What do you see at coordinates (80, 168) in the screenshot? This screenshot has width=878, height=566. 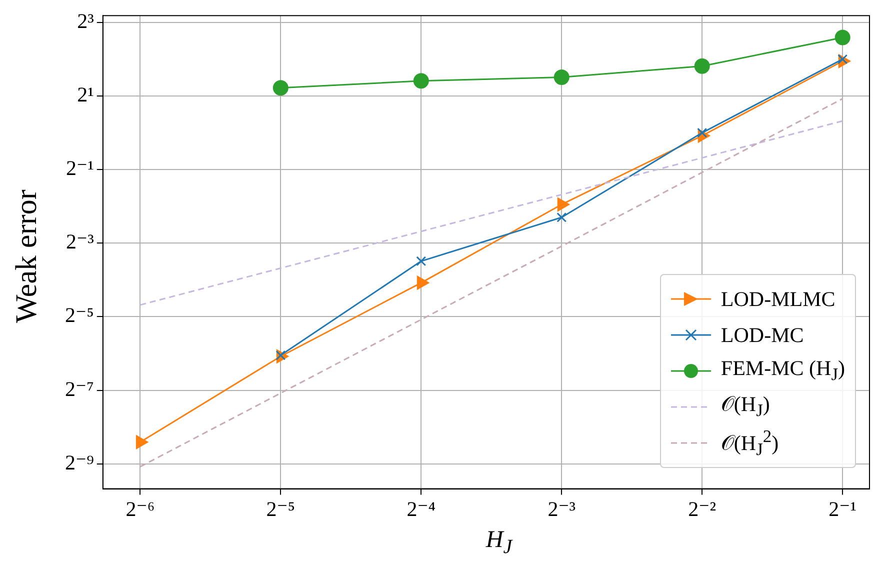 I see `y-tick-label: 2⁻¹` at bounding box center [80, 168].